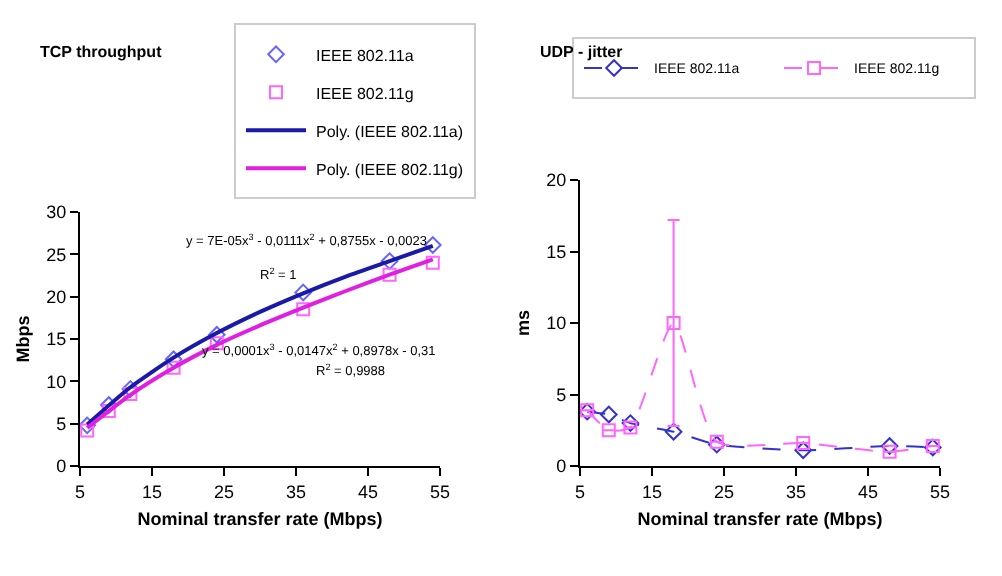  Describe the element at coordinates (390, 169) in the screenshot. I see `legend-label: Poly. (IEEE 802.11g)` at that location.